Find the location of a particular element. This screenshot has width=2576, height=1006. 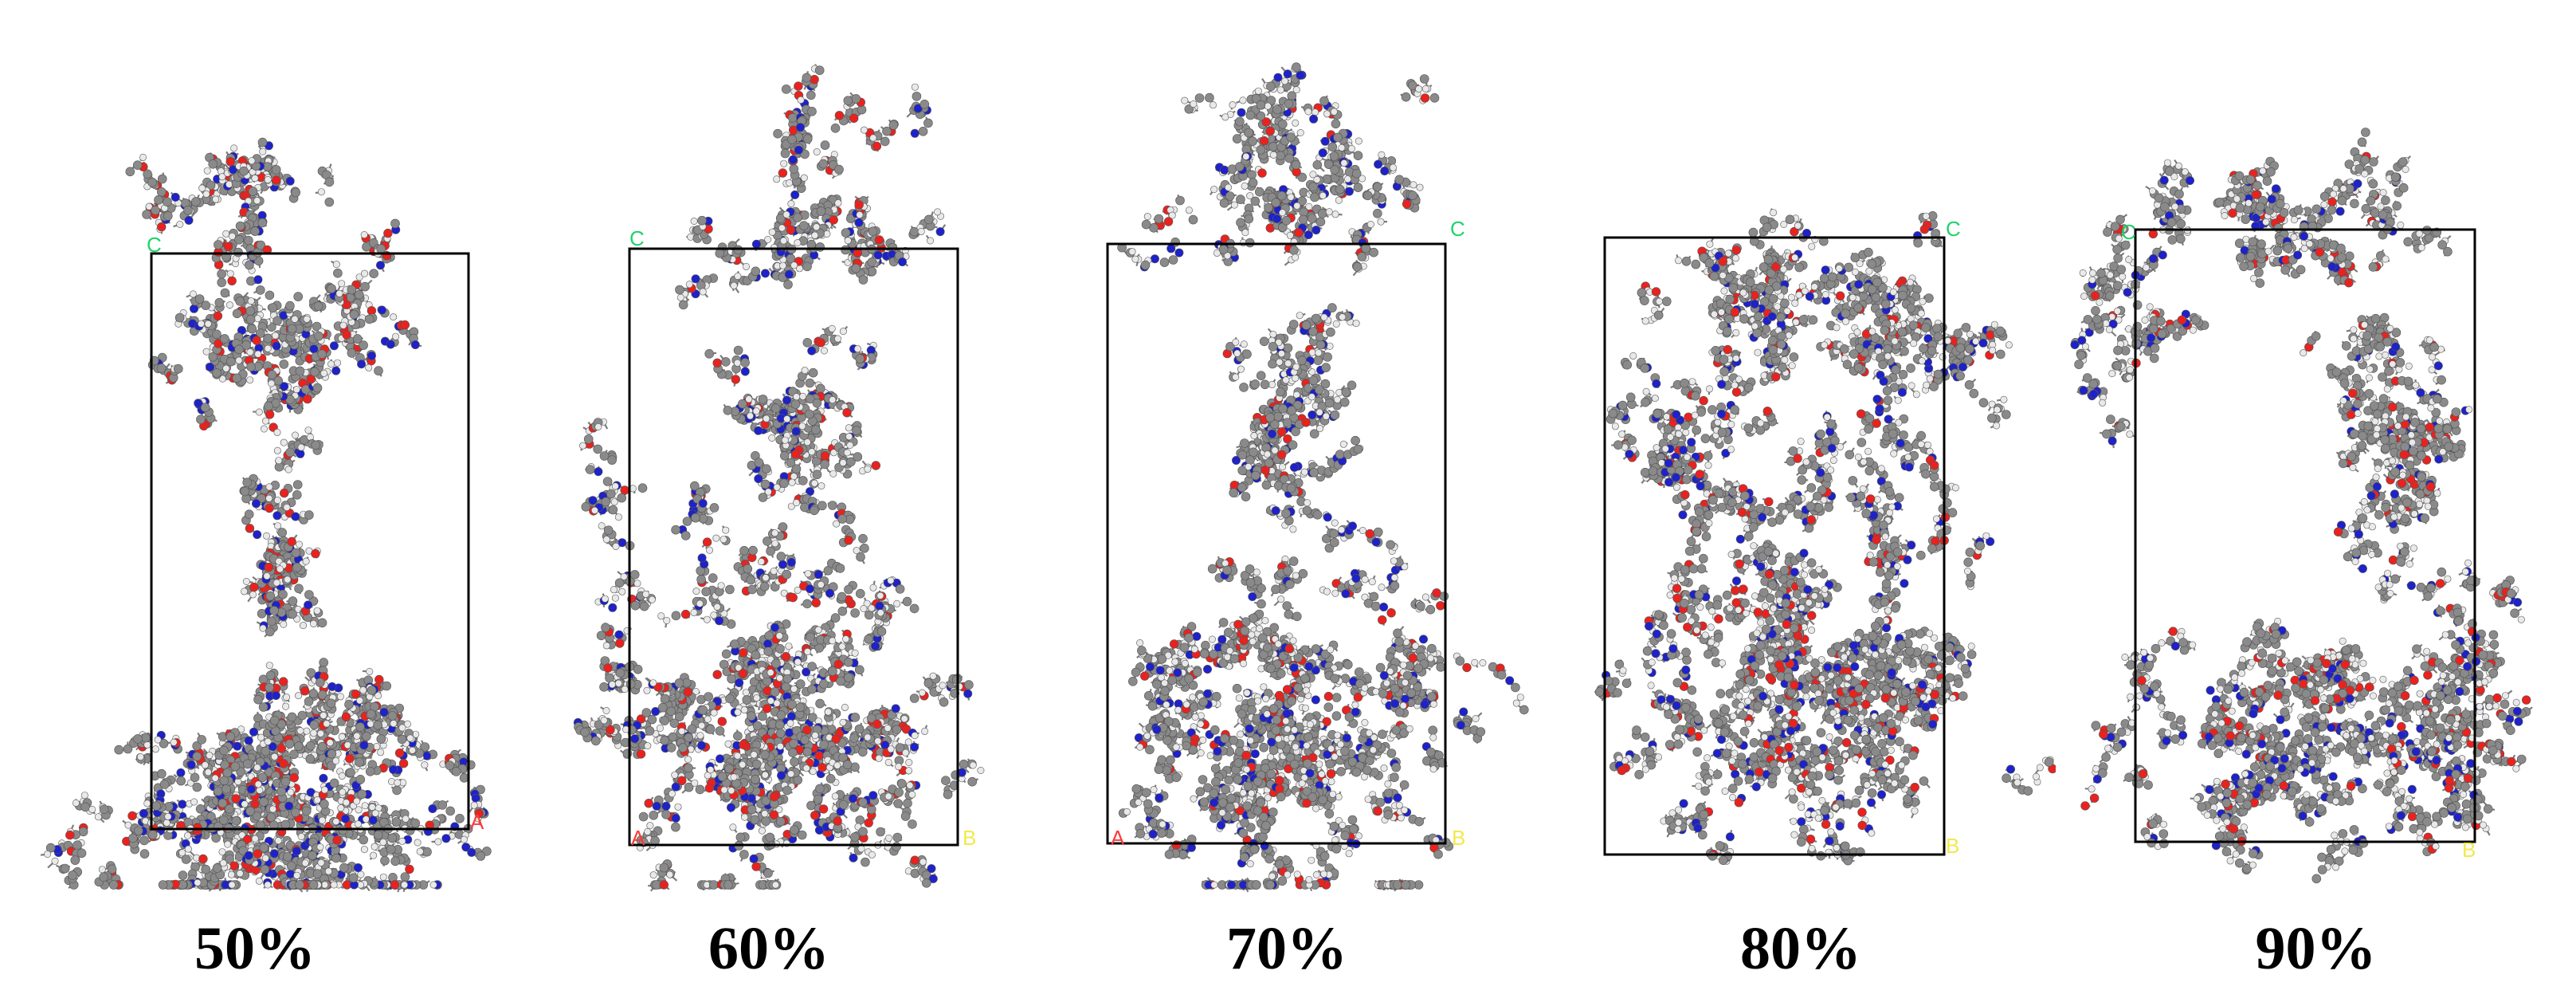

panel-label-50: 50% is located at coordinates (255, 949).